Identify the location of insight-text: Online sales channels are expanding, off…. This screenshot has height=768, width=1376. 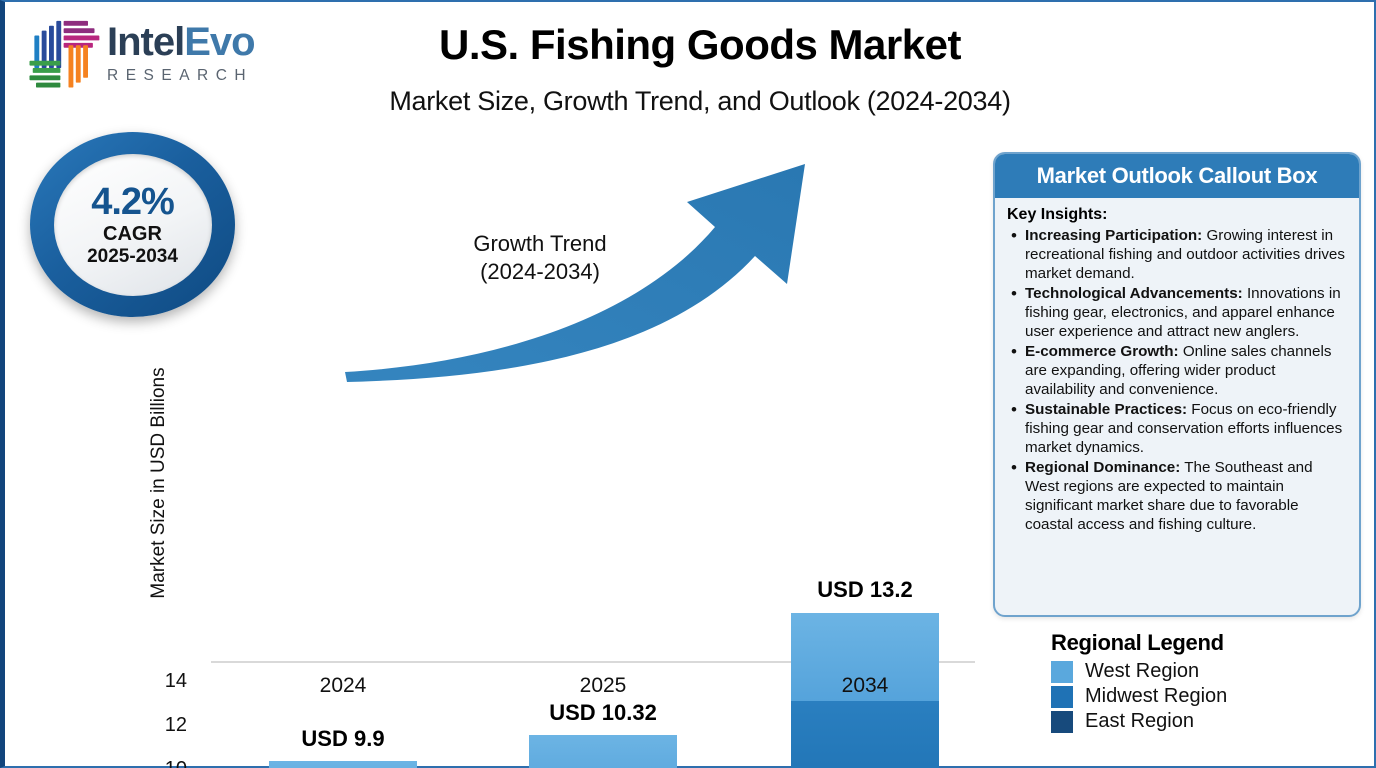
(1178, 370).